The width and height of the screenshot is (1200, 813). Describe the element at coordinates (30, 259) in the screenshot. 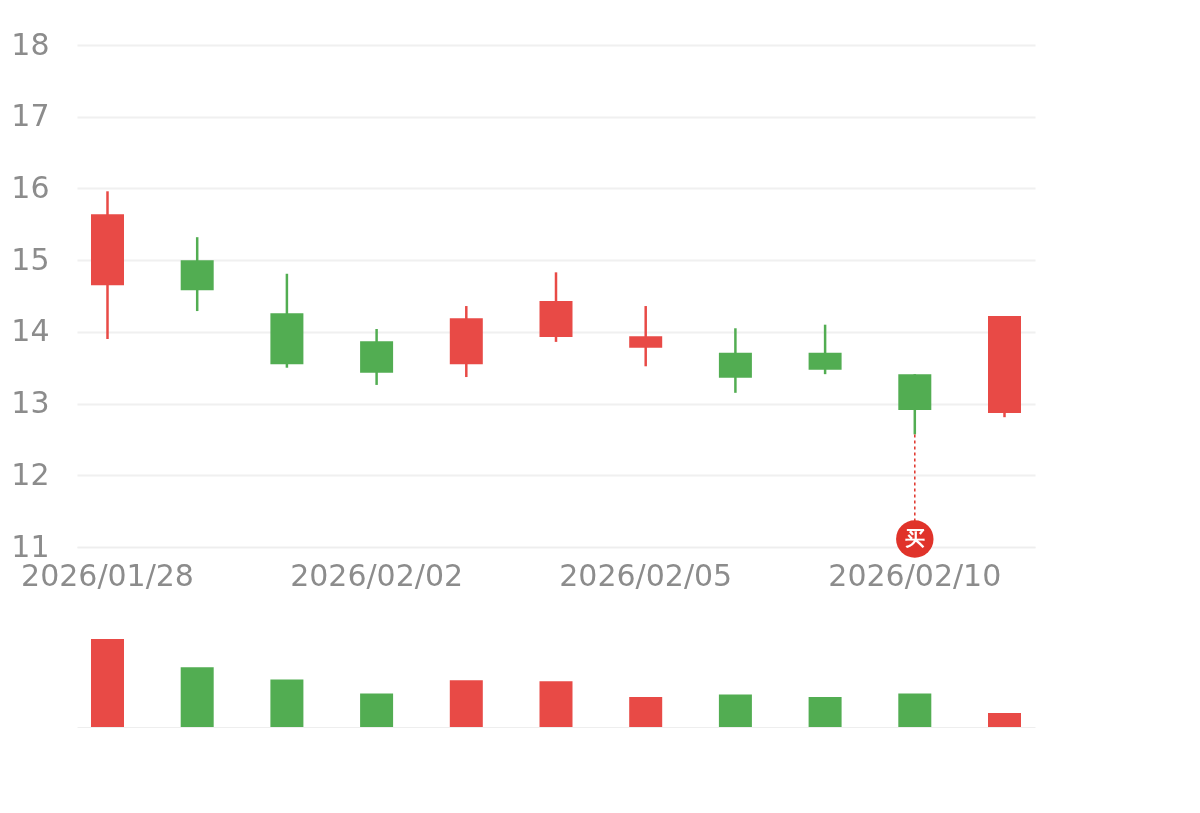

I see `y-tick-label: 15` at that location.